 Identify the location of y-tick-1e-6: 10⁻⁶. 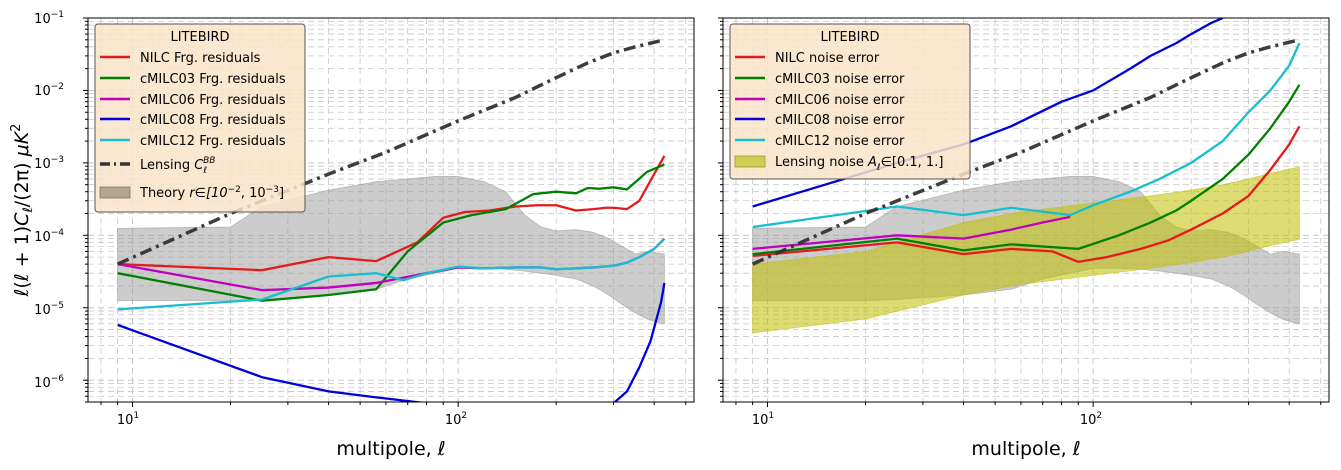
(49, 382).